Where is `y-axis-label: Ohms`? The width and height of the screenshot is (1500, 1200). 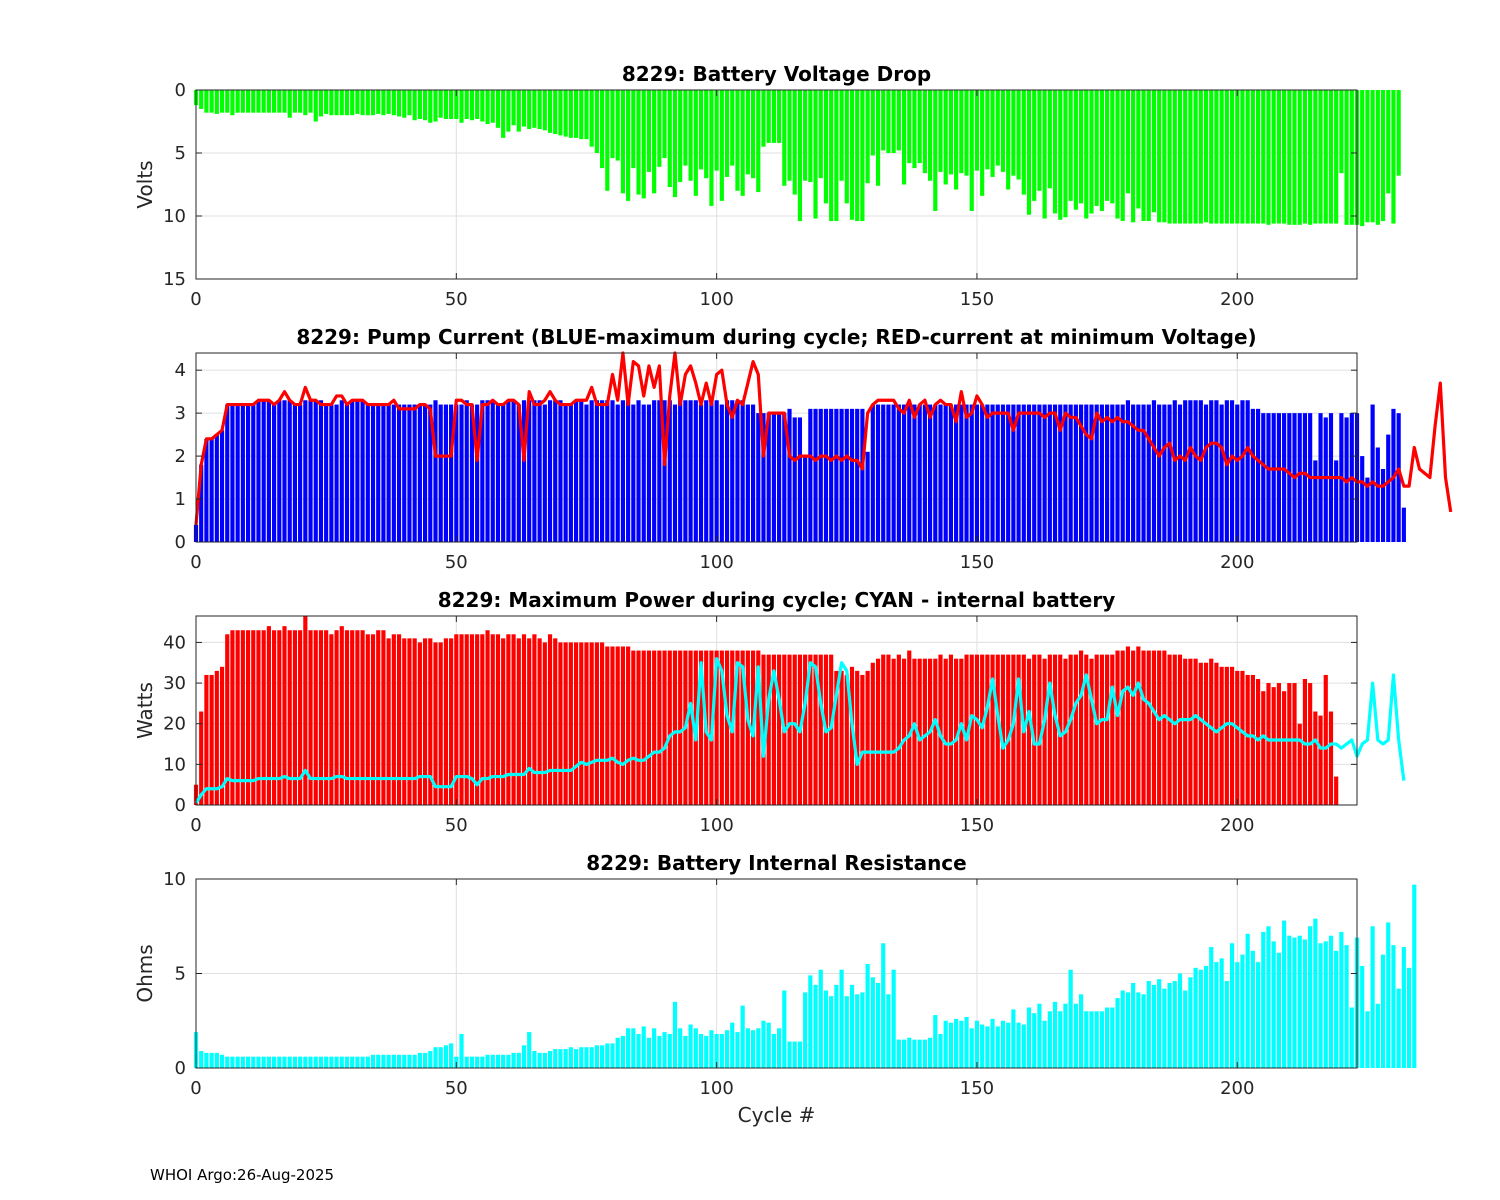
y-axis-label: Ohms is located at coordinates (145, 973).